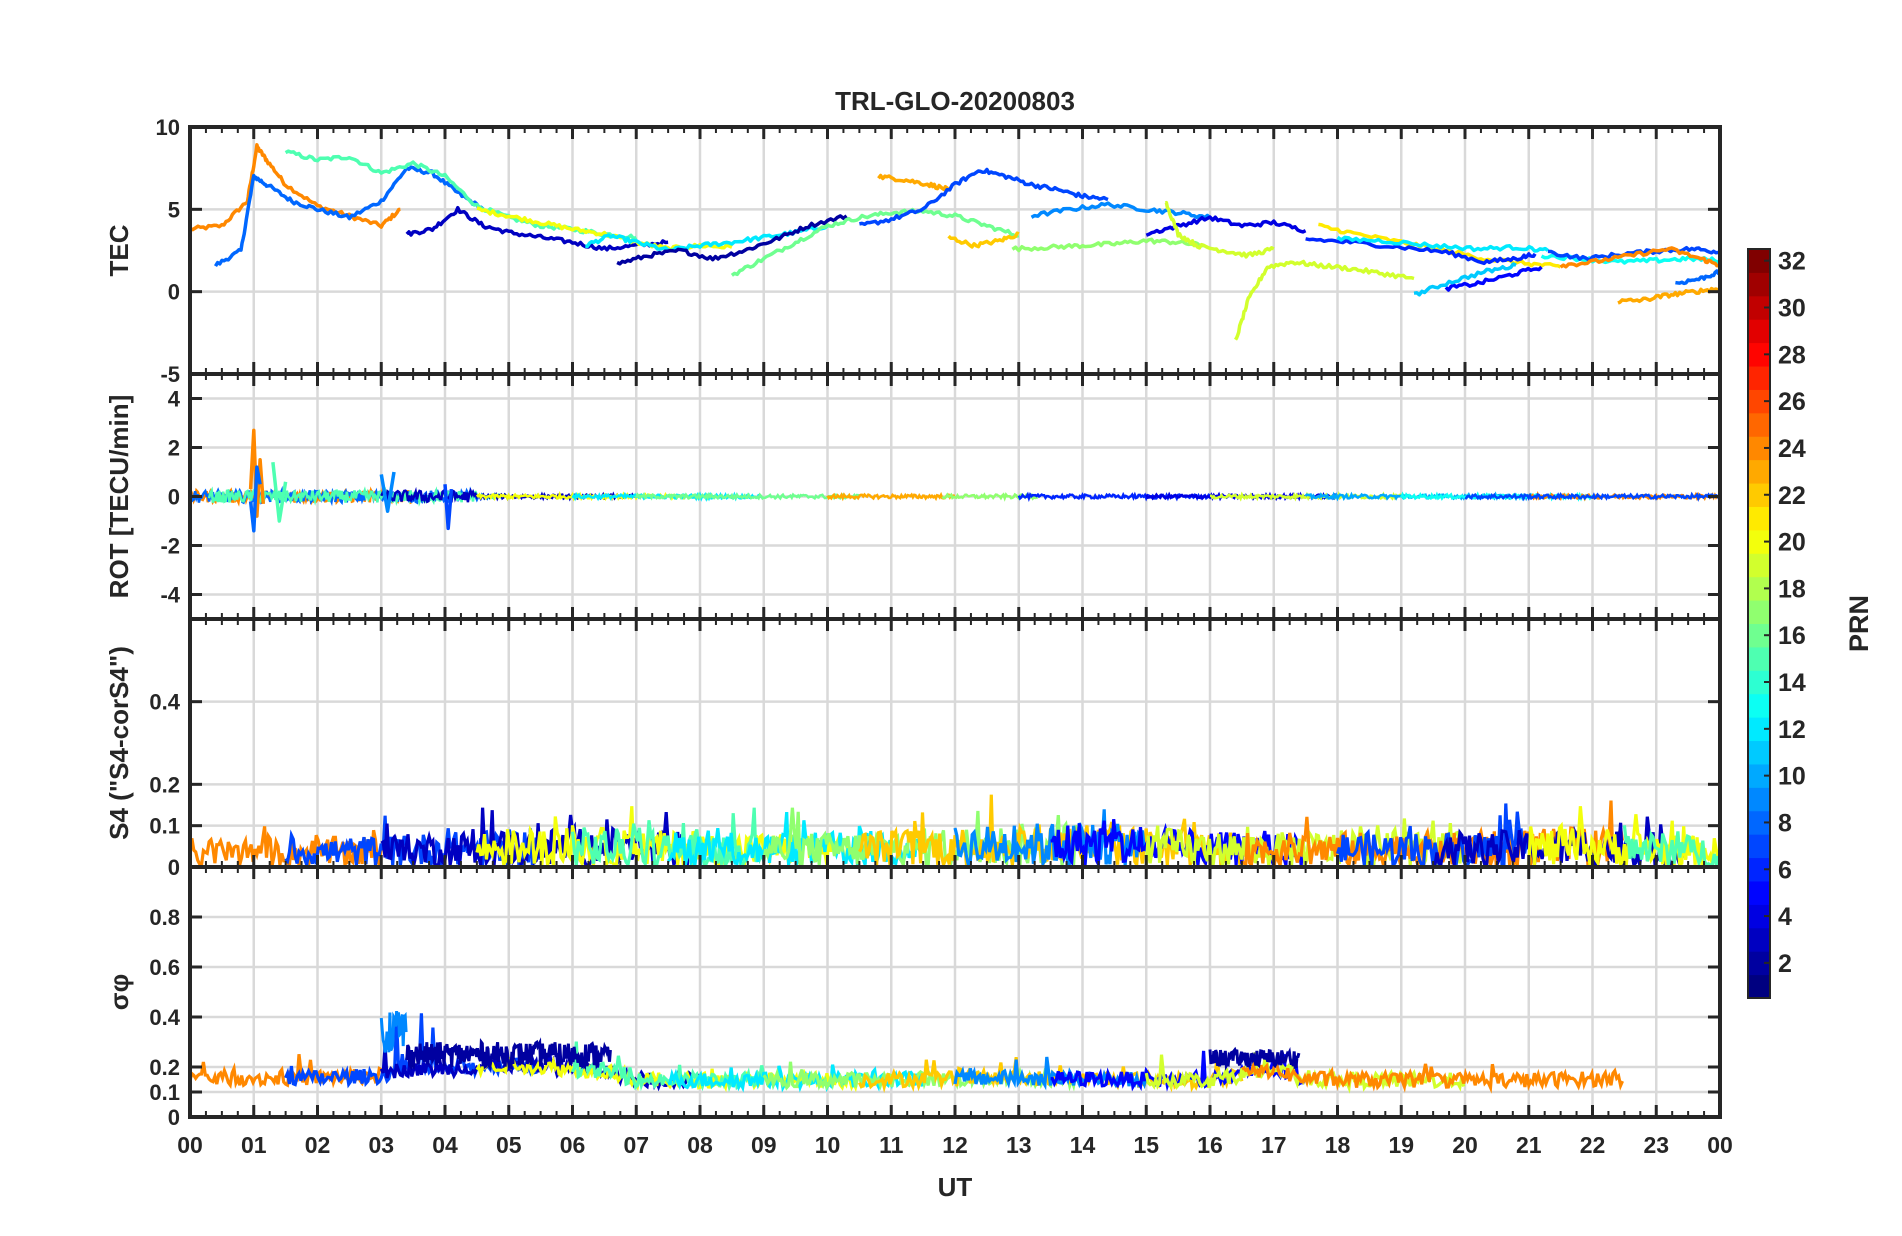 The width and height of the screenshot is (1902, 1236). What do you see at coordinates (764, 1145) in the screenshot?
I see `x-tick-label: 09` at bounding box center [764, 1145].